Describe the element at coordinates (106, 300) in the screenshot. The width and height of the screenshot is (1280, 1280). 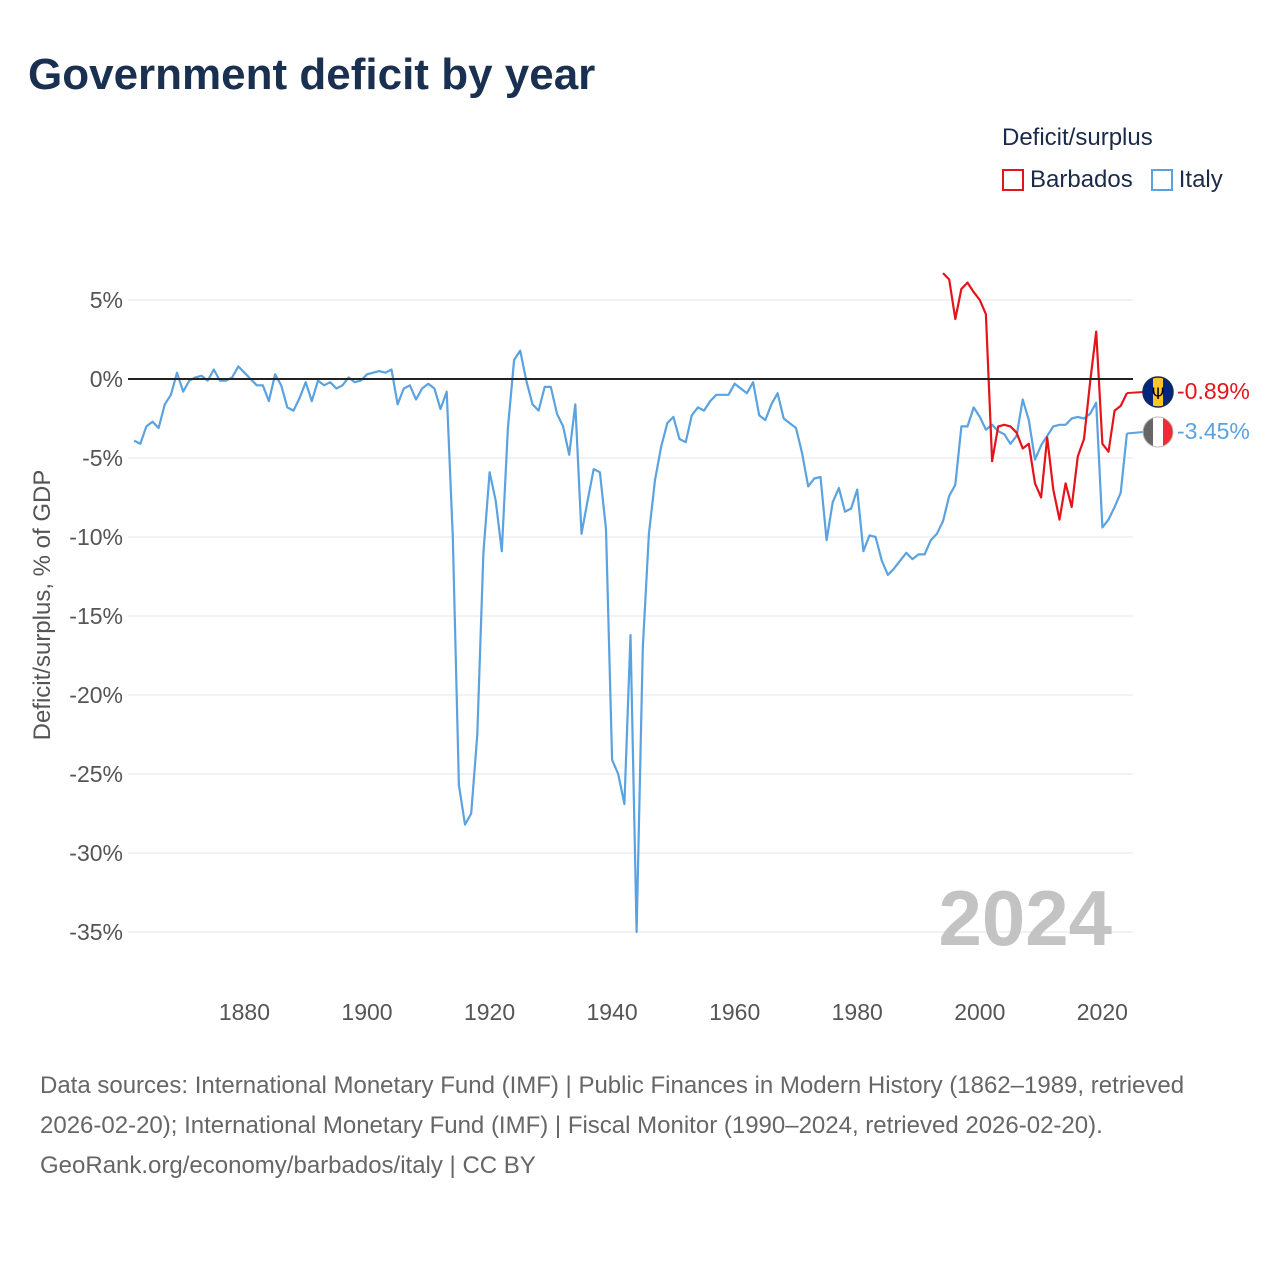
I see `y-tick-label: 5%` at that location.